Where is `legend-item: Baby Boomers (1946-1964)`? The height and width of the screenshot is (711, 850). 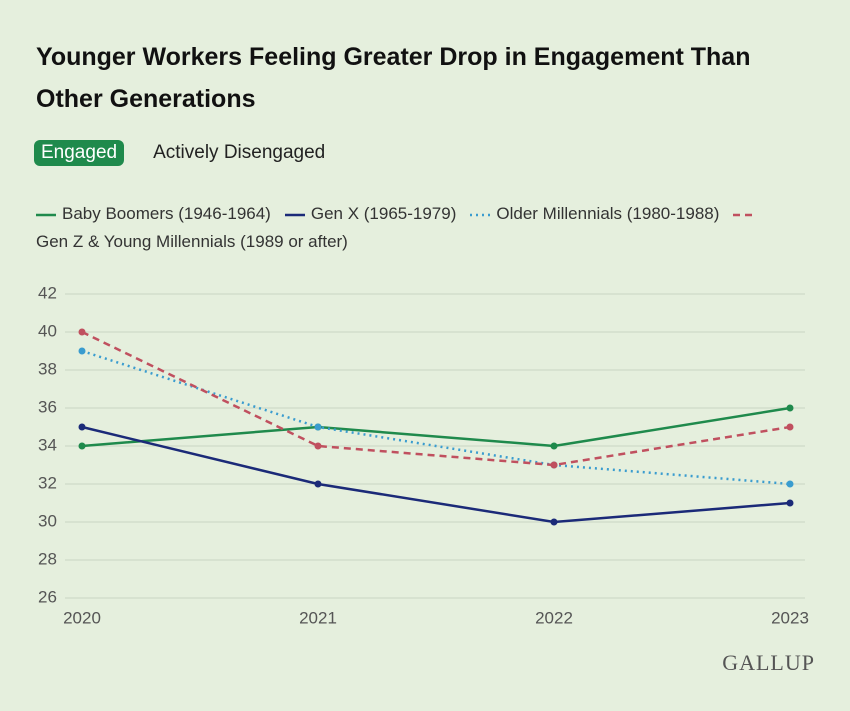
legend-item: Baby Boomers (1946-1964) is located at coordinates (153, 213).